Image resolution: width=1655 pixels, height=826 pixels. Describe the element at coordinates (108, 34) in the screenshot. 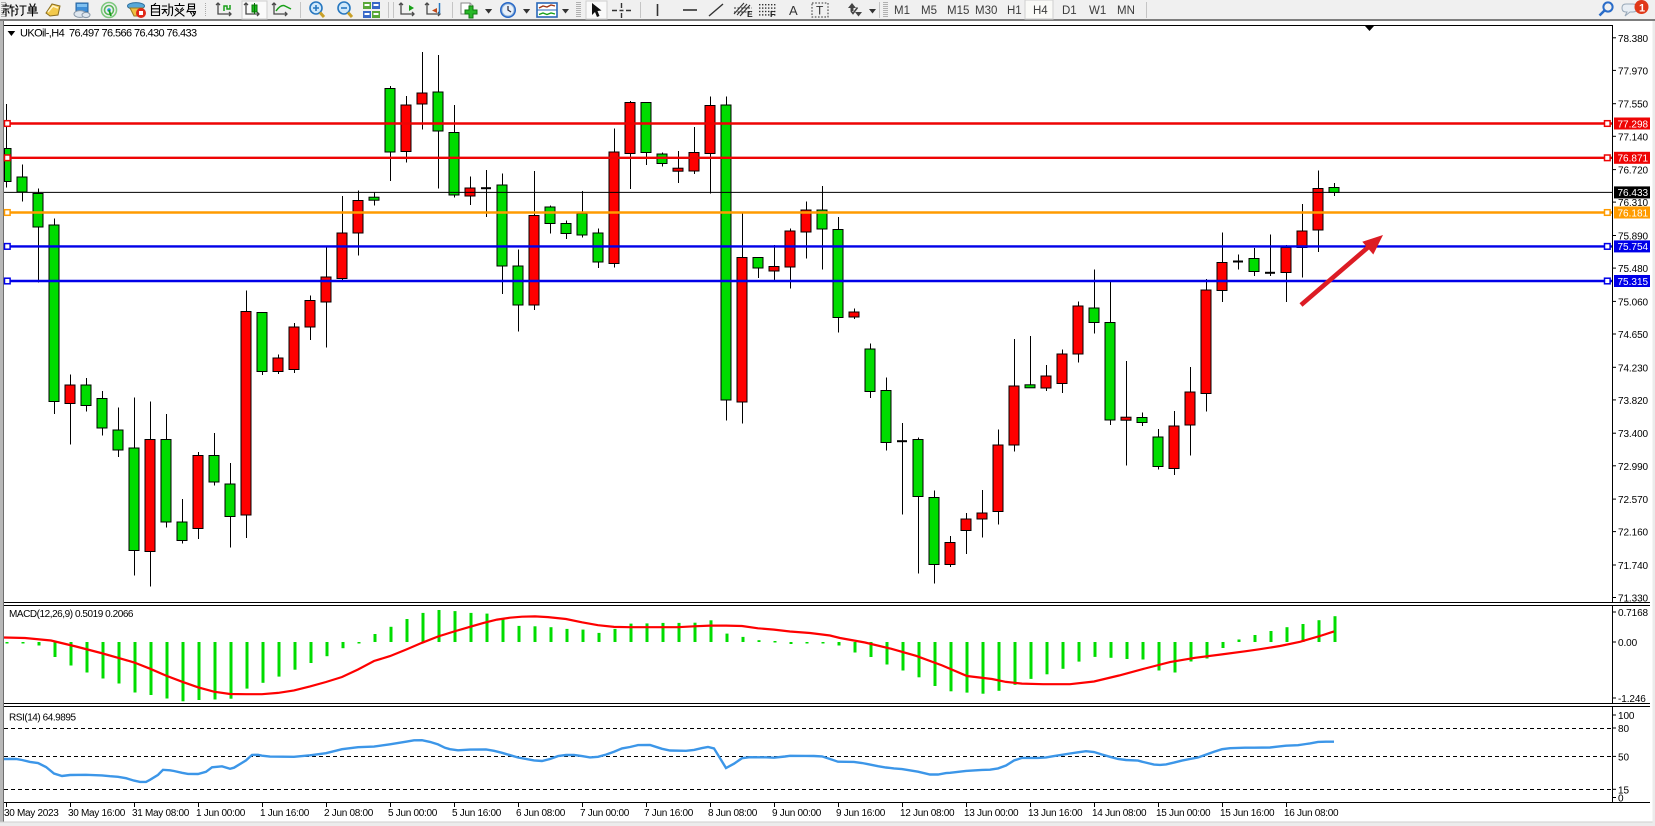

I see `svg-text:UKOil-,H4 76.497 76.566 76.43: UKOil-,H4 76.497 76.566 76.430 76.433` at that location.